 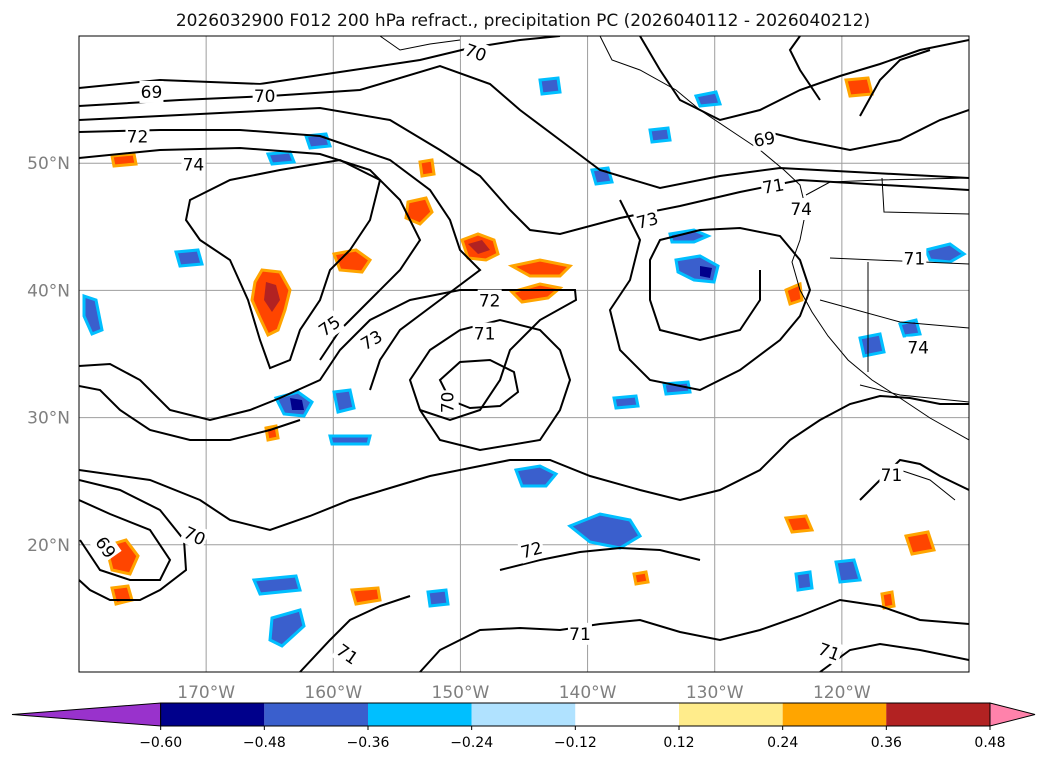 I want to click on lon-tick-label: 170°W, so click(x=206, y=693).